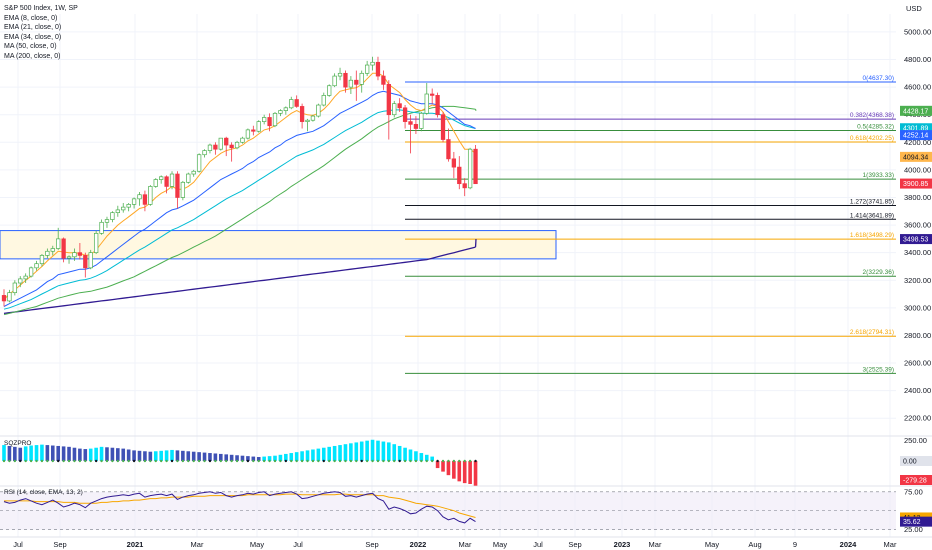 The image size is (932, 550). I want to click on price-tick-label: 4200.00, so click(917, 142).